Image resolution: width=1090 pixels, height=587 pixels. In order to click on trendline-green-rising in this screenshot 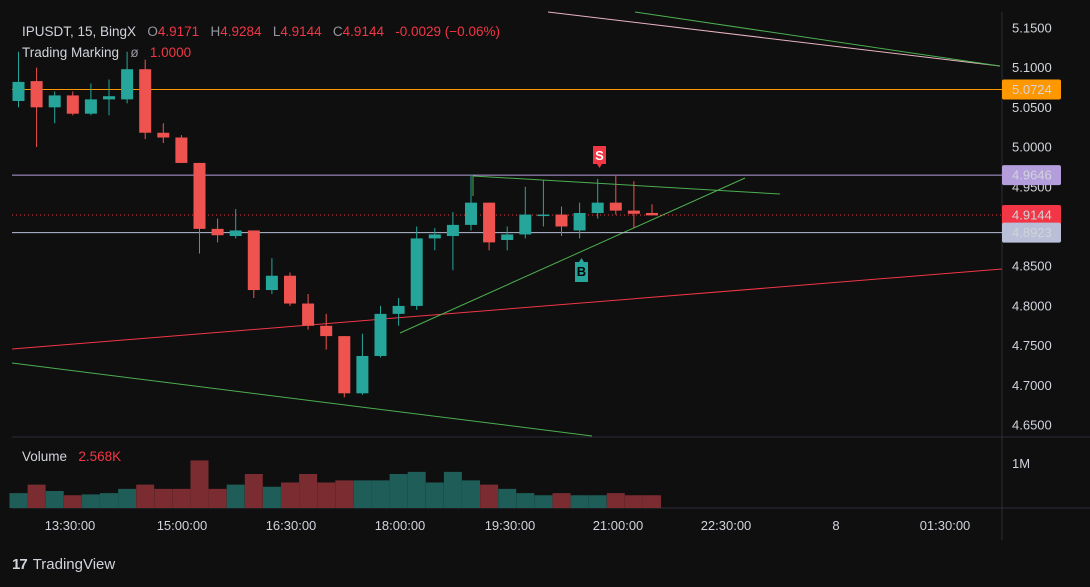, I will do `click(572, 255)`.